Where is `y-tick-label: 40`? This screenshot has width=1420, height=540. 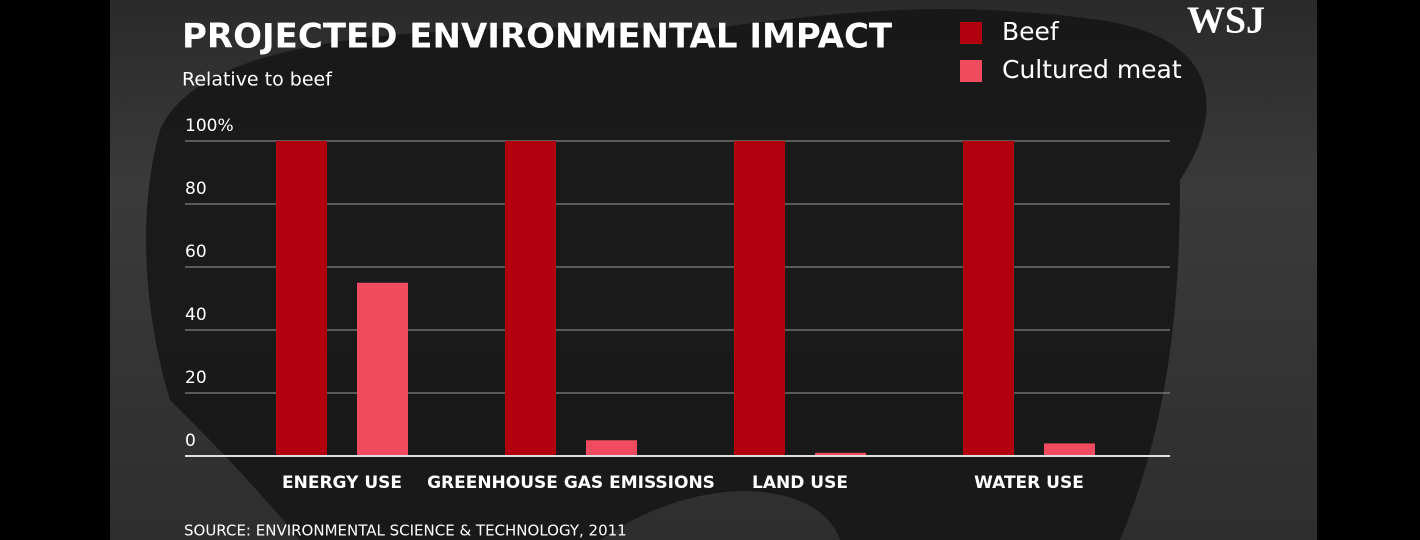
y-tick-label: 40 is located at coordinates (196, 315).